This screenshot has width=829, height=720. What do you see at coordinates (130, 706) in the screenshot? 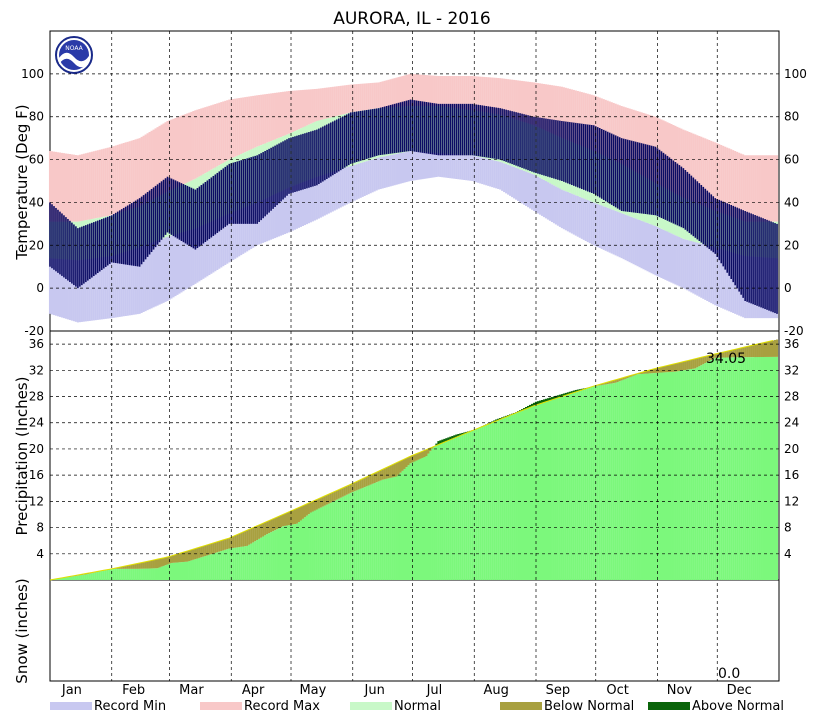
I see `legend-label: Record Min` at bounding box center [130, 706].